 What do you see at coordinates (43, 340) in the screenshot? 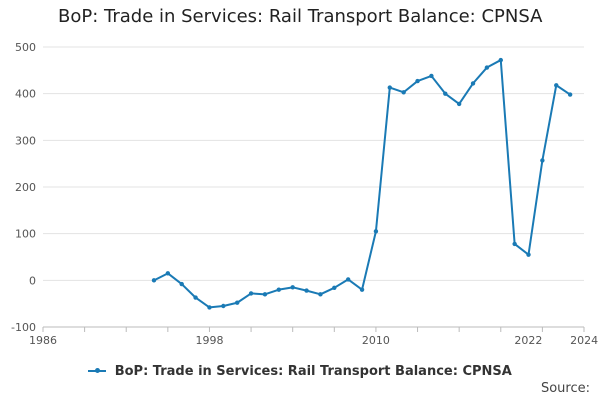
I see `x-tick-label: 1986` at bounding box center [43, 340].